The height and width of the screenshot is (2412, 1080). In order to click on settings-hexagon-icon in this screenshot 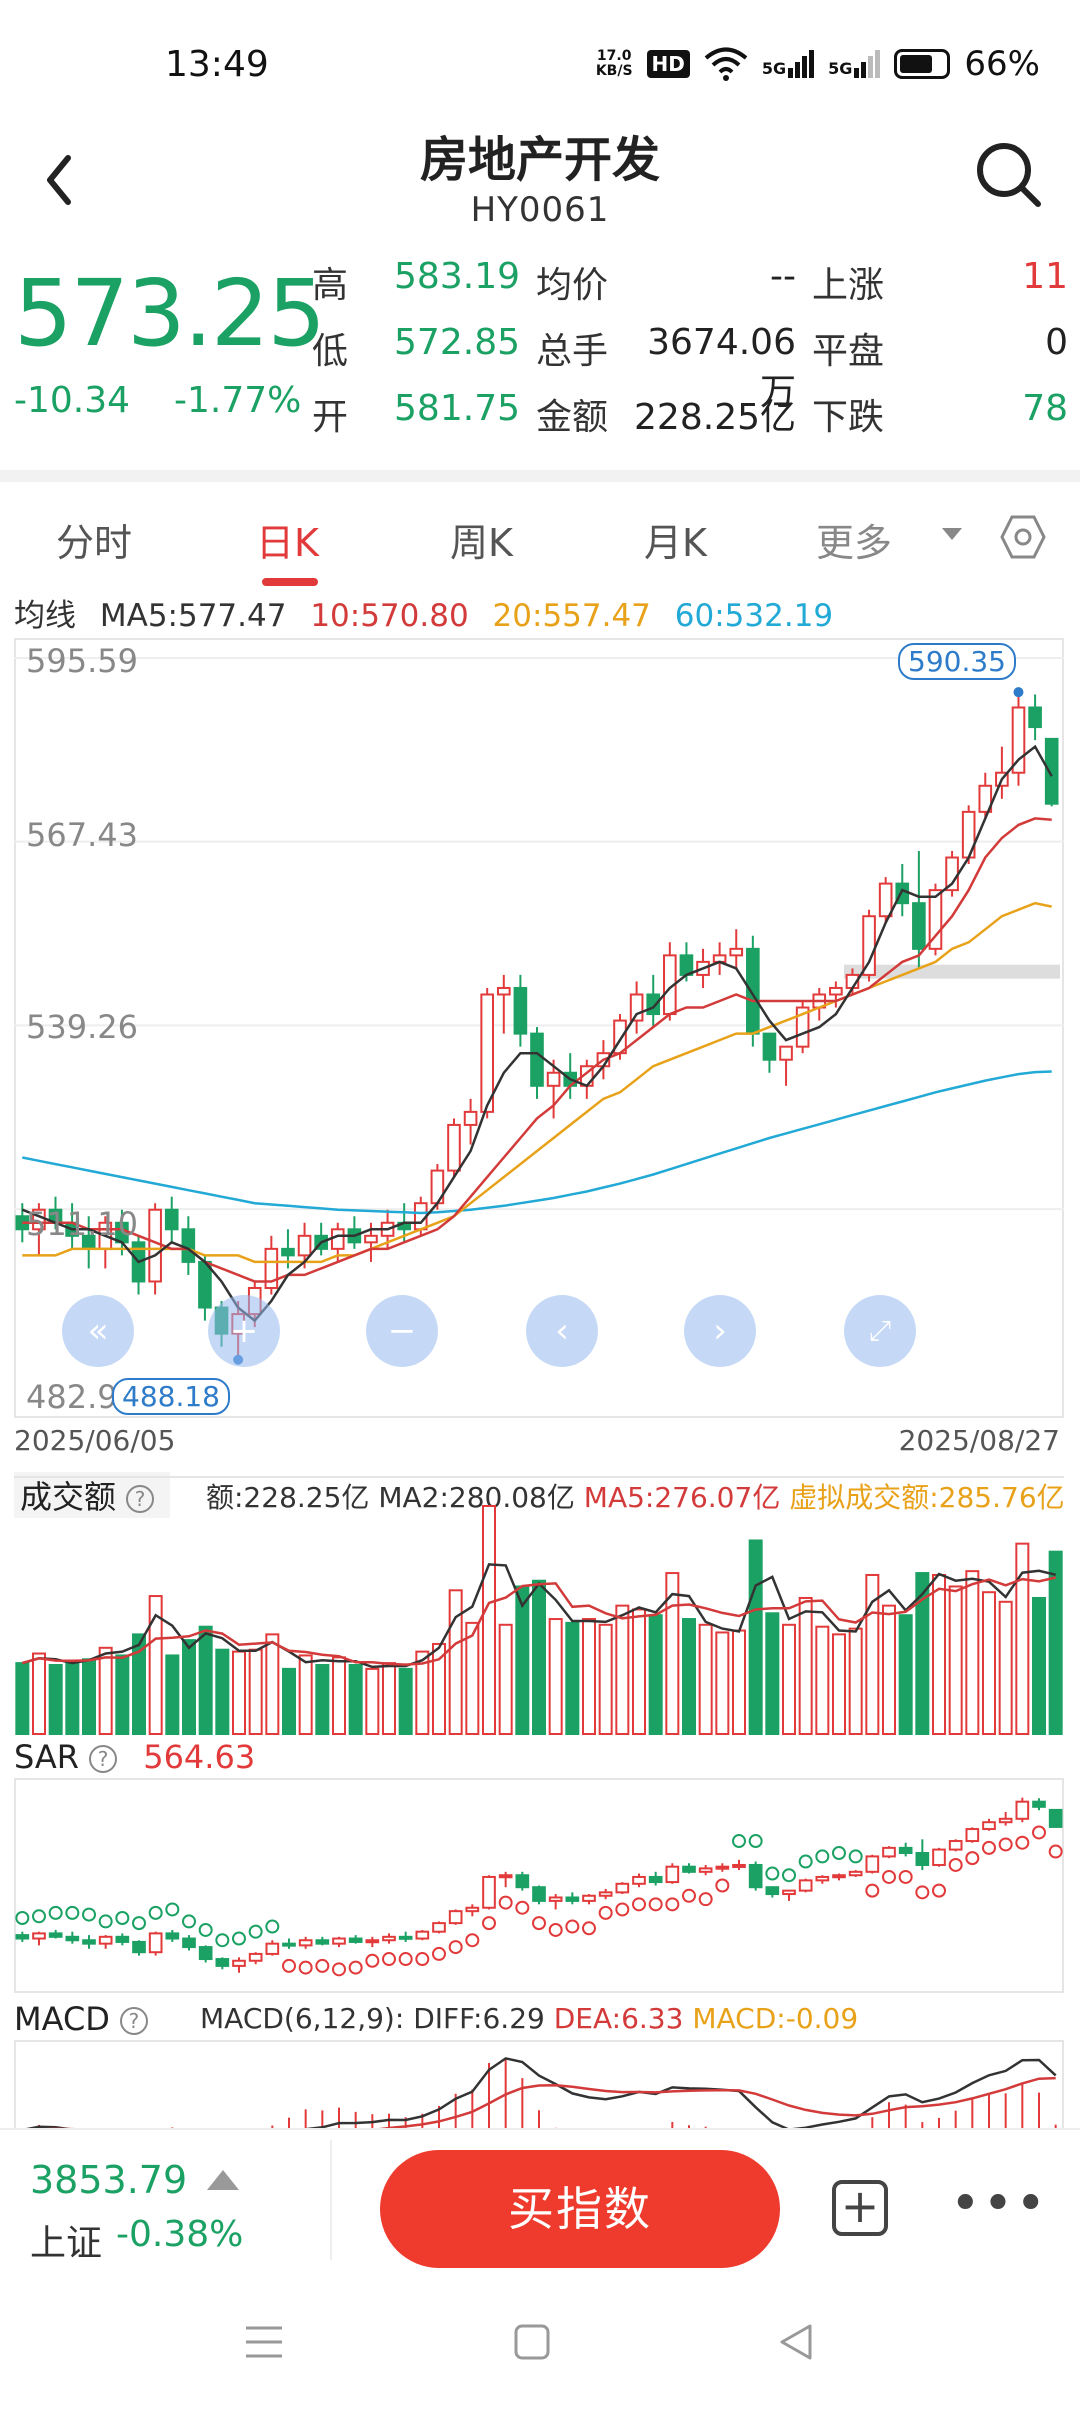, I will do `click(1023, 537)`.